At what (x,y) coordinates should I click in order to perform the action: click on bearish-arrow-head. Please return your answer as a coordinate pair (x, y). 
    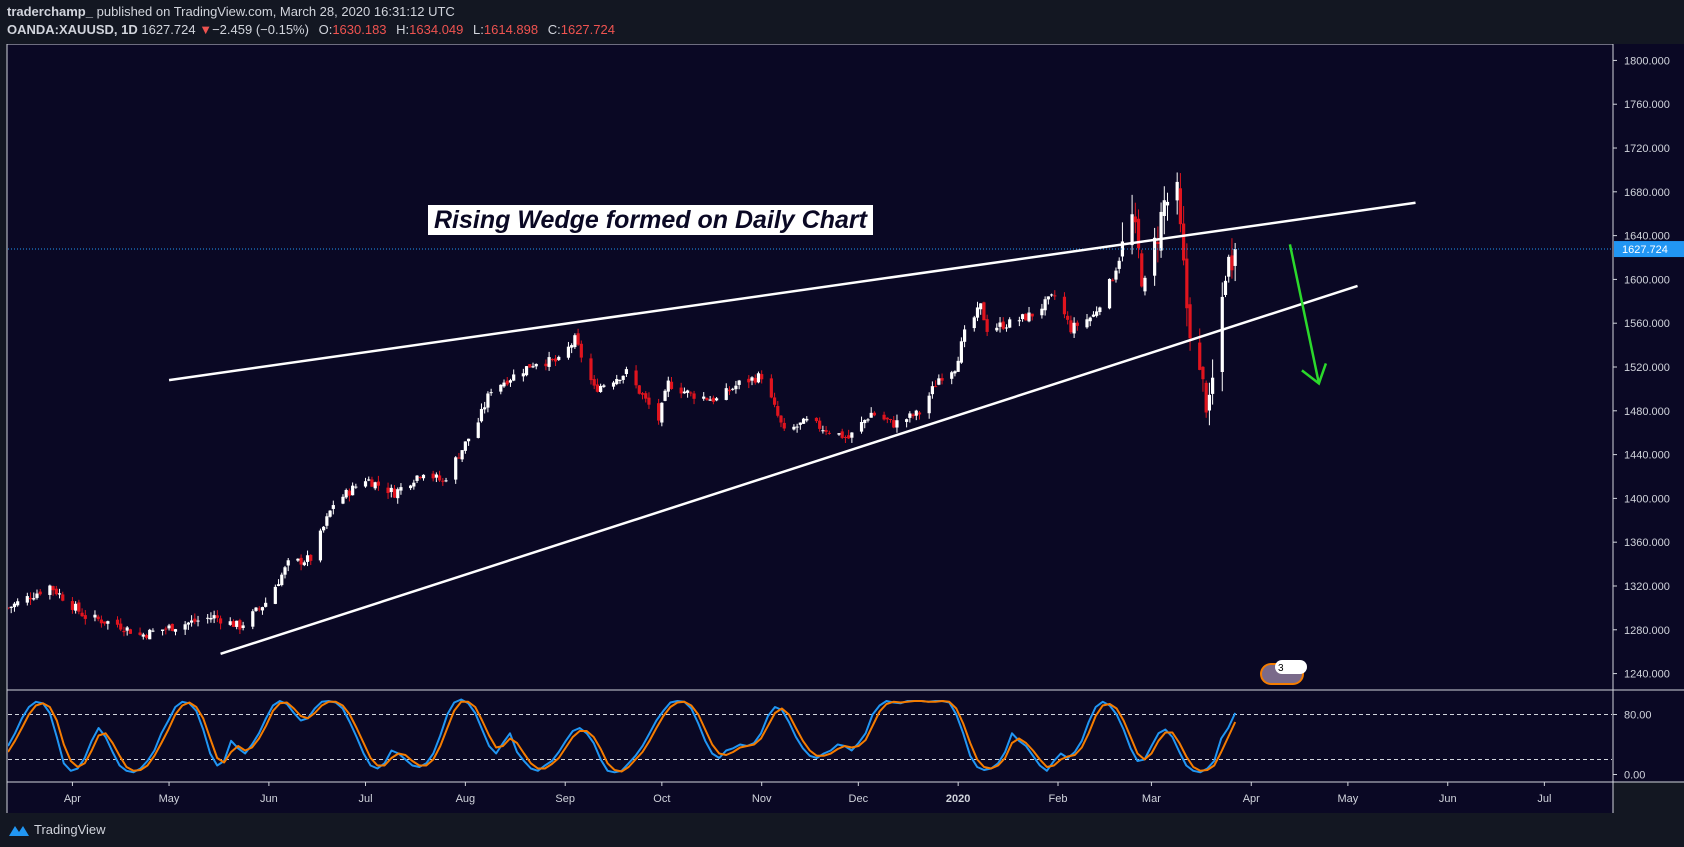
    Looking at the image, I should click on (1314, 374).